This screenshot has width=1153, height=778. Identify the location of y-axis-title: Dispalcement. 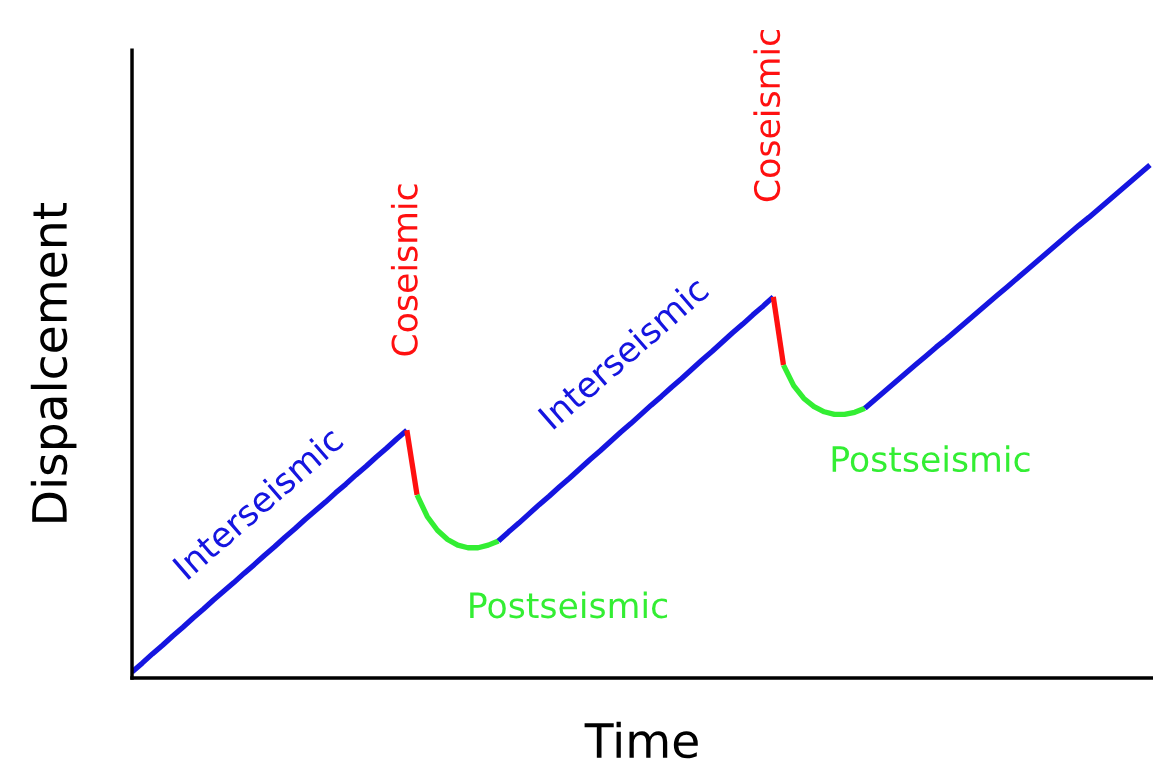
(53, 362).